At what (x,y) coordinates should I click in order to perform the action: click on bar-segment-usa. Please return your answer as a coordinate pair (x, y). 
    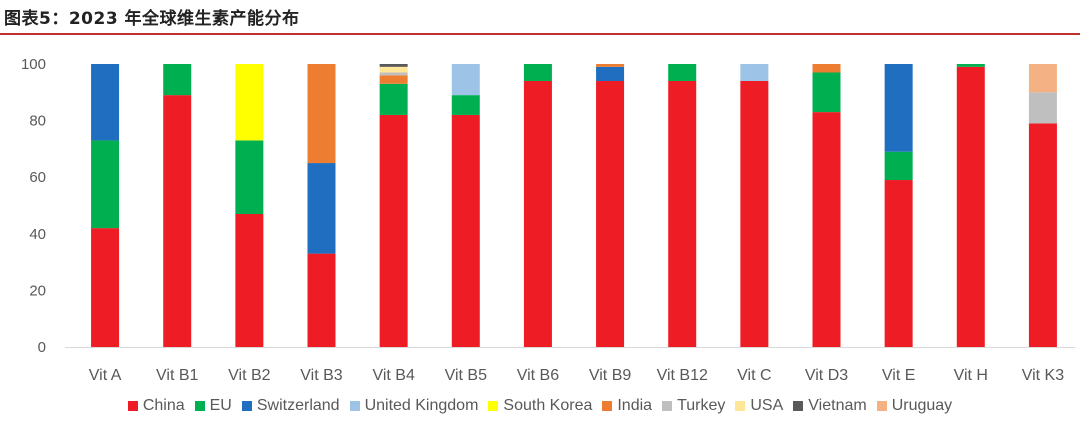
    Looking at the image, I should click on (393, 69).